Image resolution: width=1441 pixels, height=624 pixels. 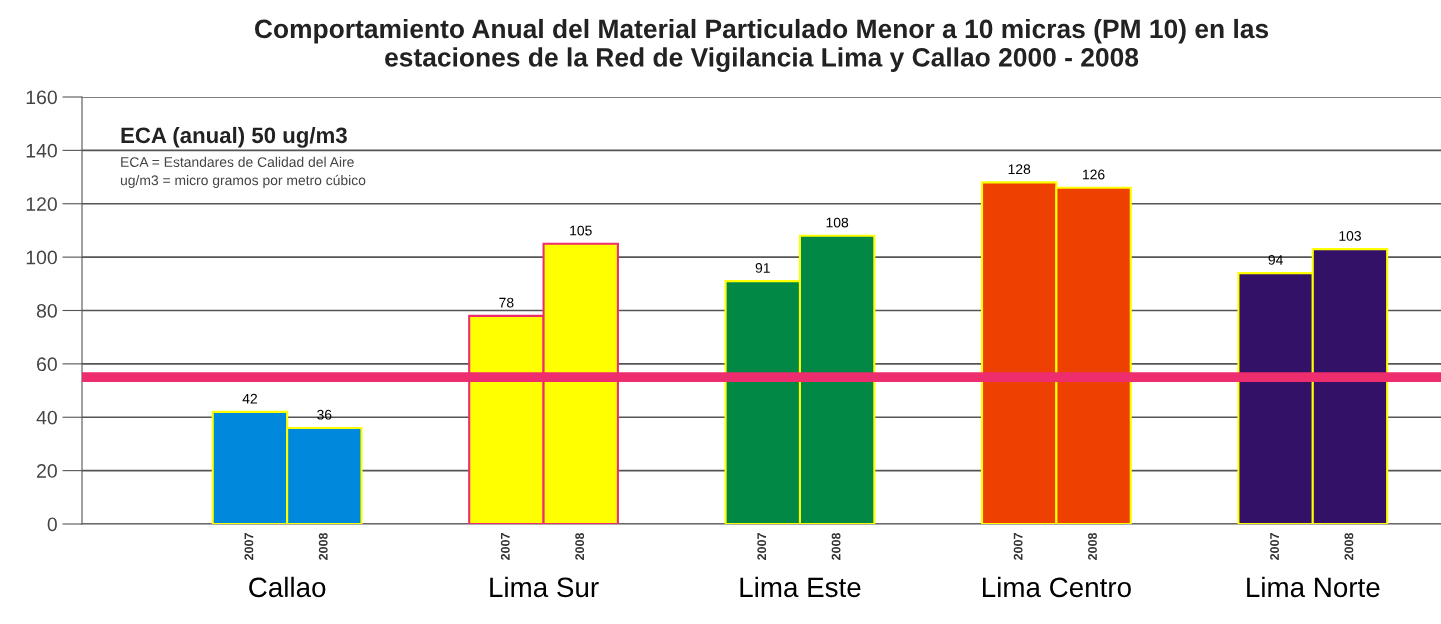 What do you see at coordinates (1350, 235) in the screenshot?
I see `data-label: 103` at bounding box center [1350, 235].